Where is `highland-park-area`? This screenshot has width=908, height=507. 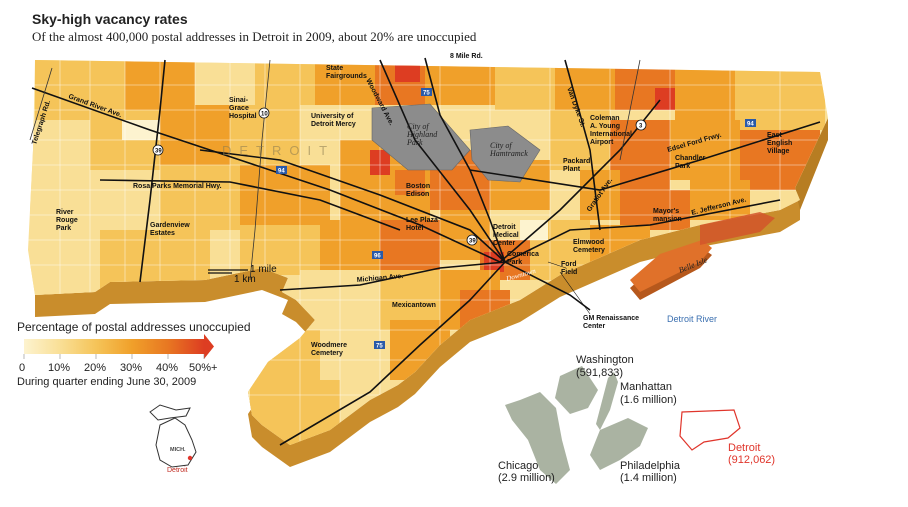 highland-park-area is located at coordinates (421, 137).